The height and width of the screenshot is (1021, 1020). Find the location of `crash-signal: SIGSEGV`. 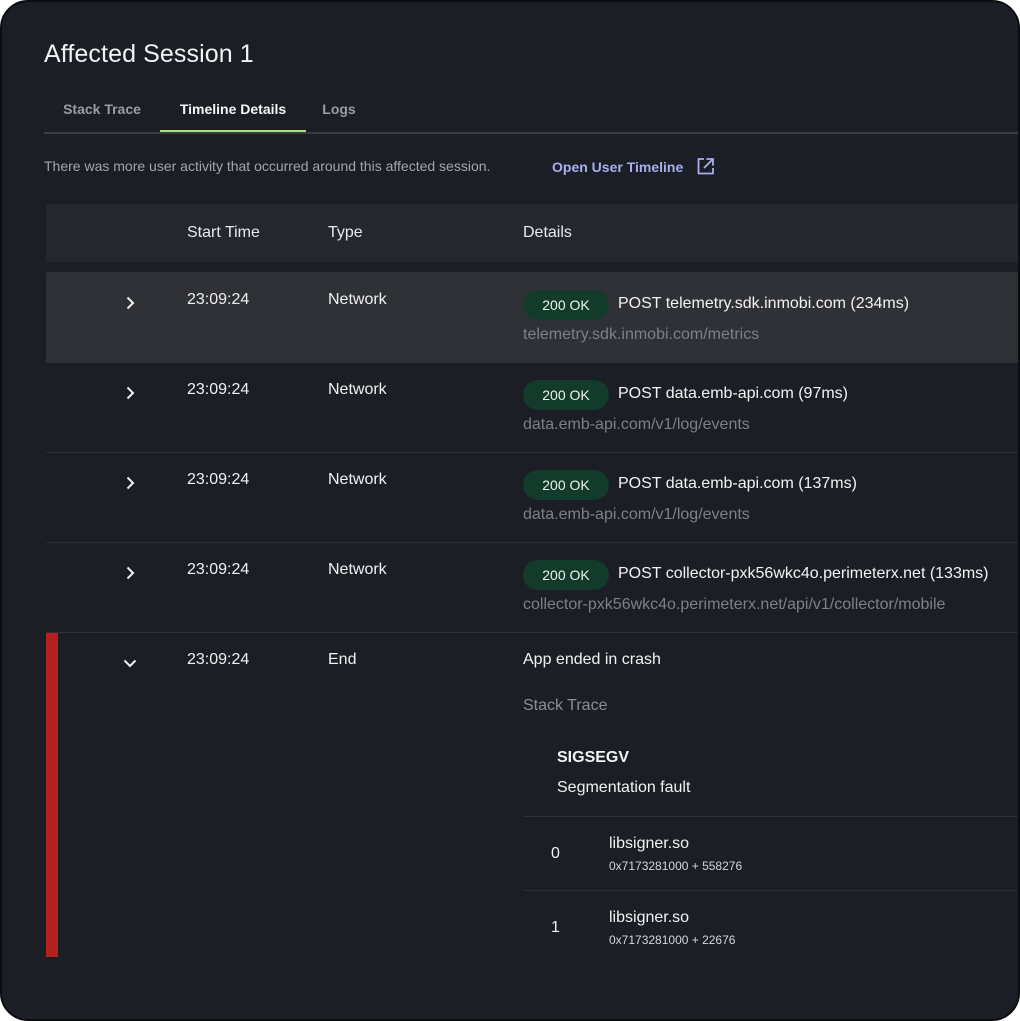

crash-signal: SIGSEGV is located at coordinates (593, 757).